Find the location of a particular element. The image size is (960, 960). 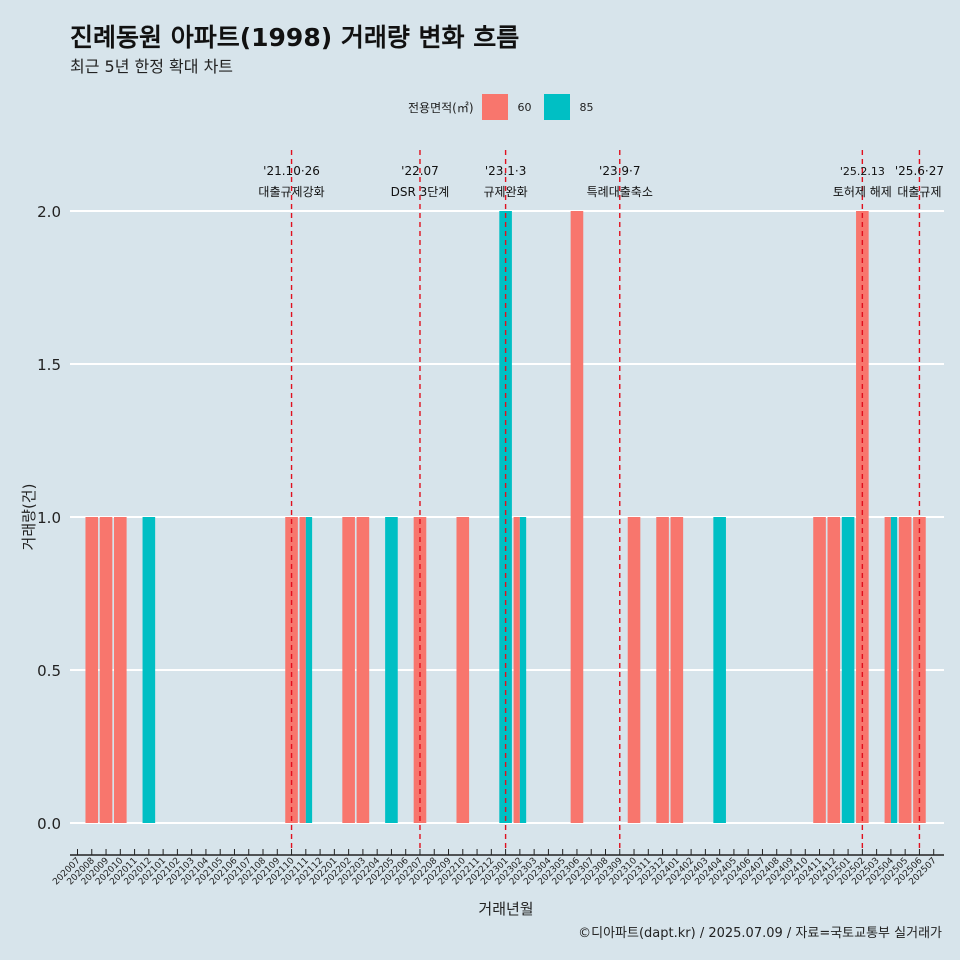

legend-title: 전용면적(㎡) is located at coordinates (441, 107).